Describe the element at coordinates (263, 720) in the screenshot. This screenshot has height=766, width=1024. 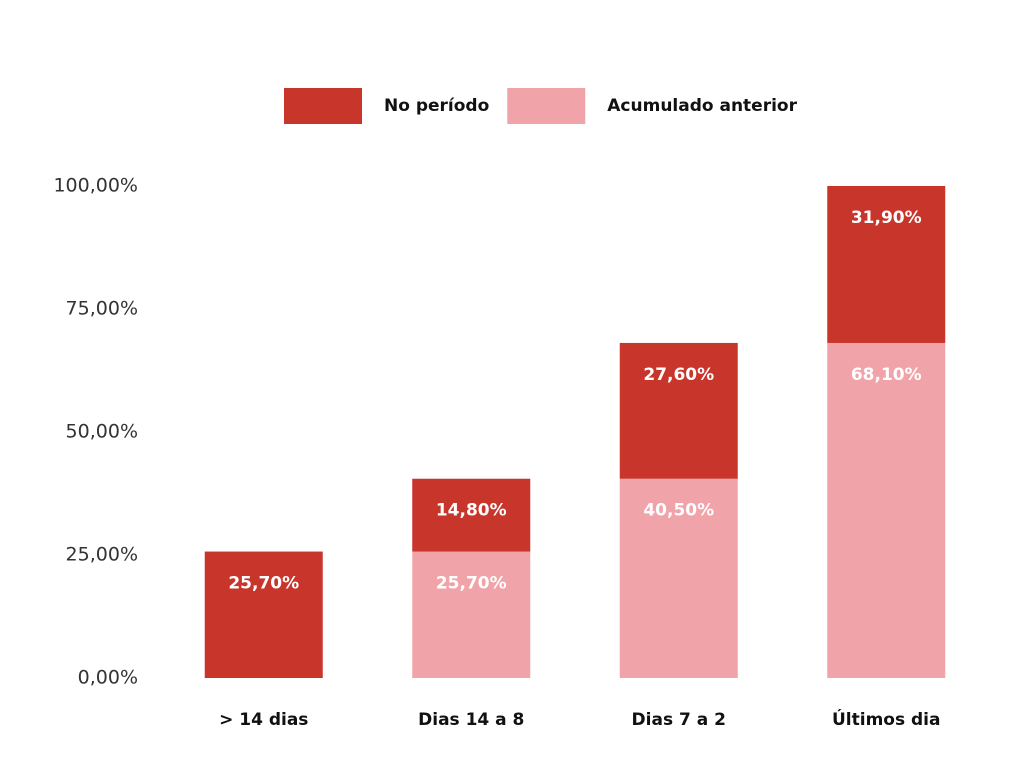
I see `x-tick-label: > 14 dias` at that location.